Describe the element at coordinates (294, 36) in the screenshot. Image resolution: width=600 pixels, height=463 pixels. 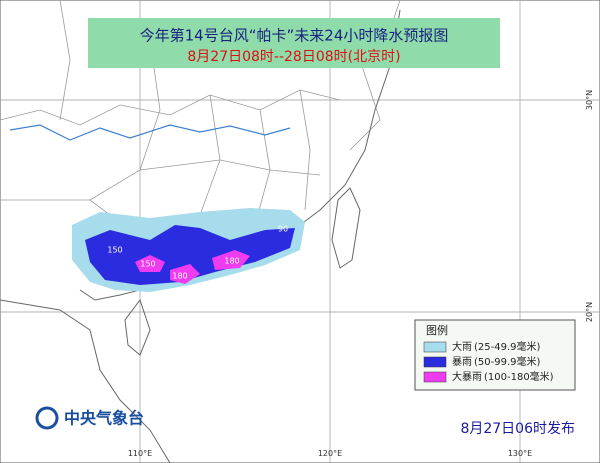
I see `title: 今年第14号台风“帕卡”未来24小时降水预报图` at that location.